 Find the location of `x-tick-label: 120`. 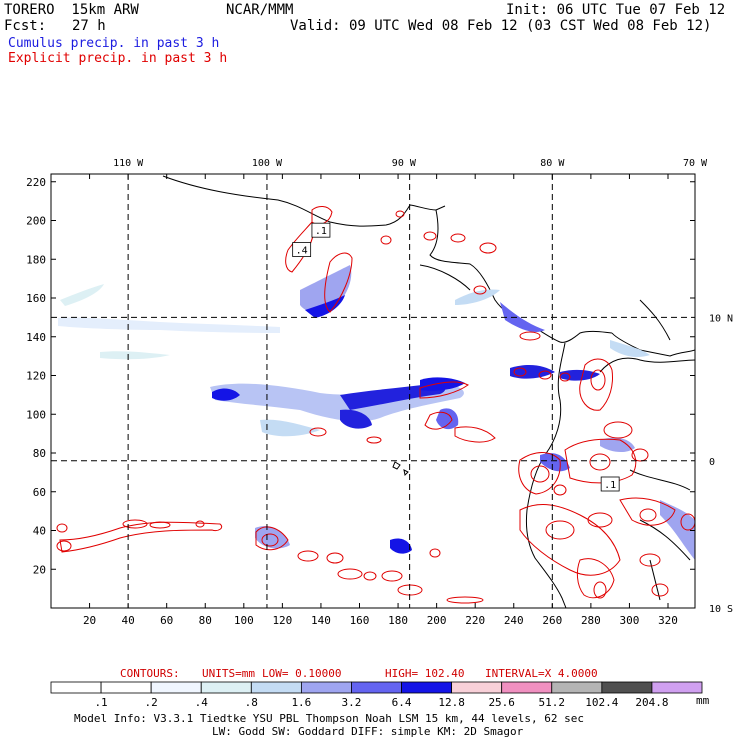

x-tick-label: 120 is located at coordinates (282, 620).